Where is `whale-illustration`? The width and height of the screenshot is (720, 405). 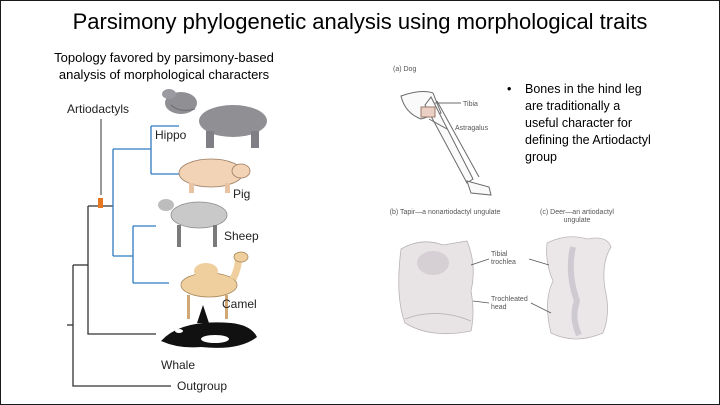
whale-illustration is located at coordinates (209, 326).